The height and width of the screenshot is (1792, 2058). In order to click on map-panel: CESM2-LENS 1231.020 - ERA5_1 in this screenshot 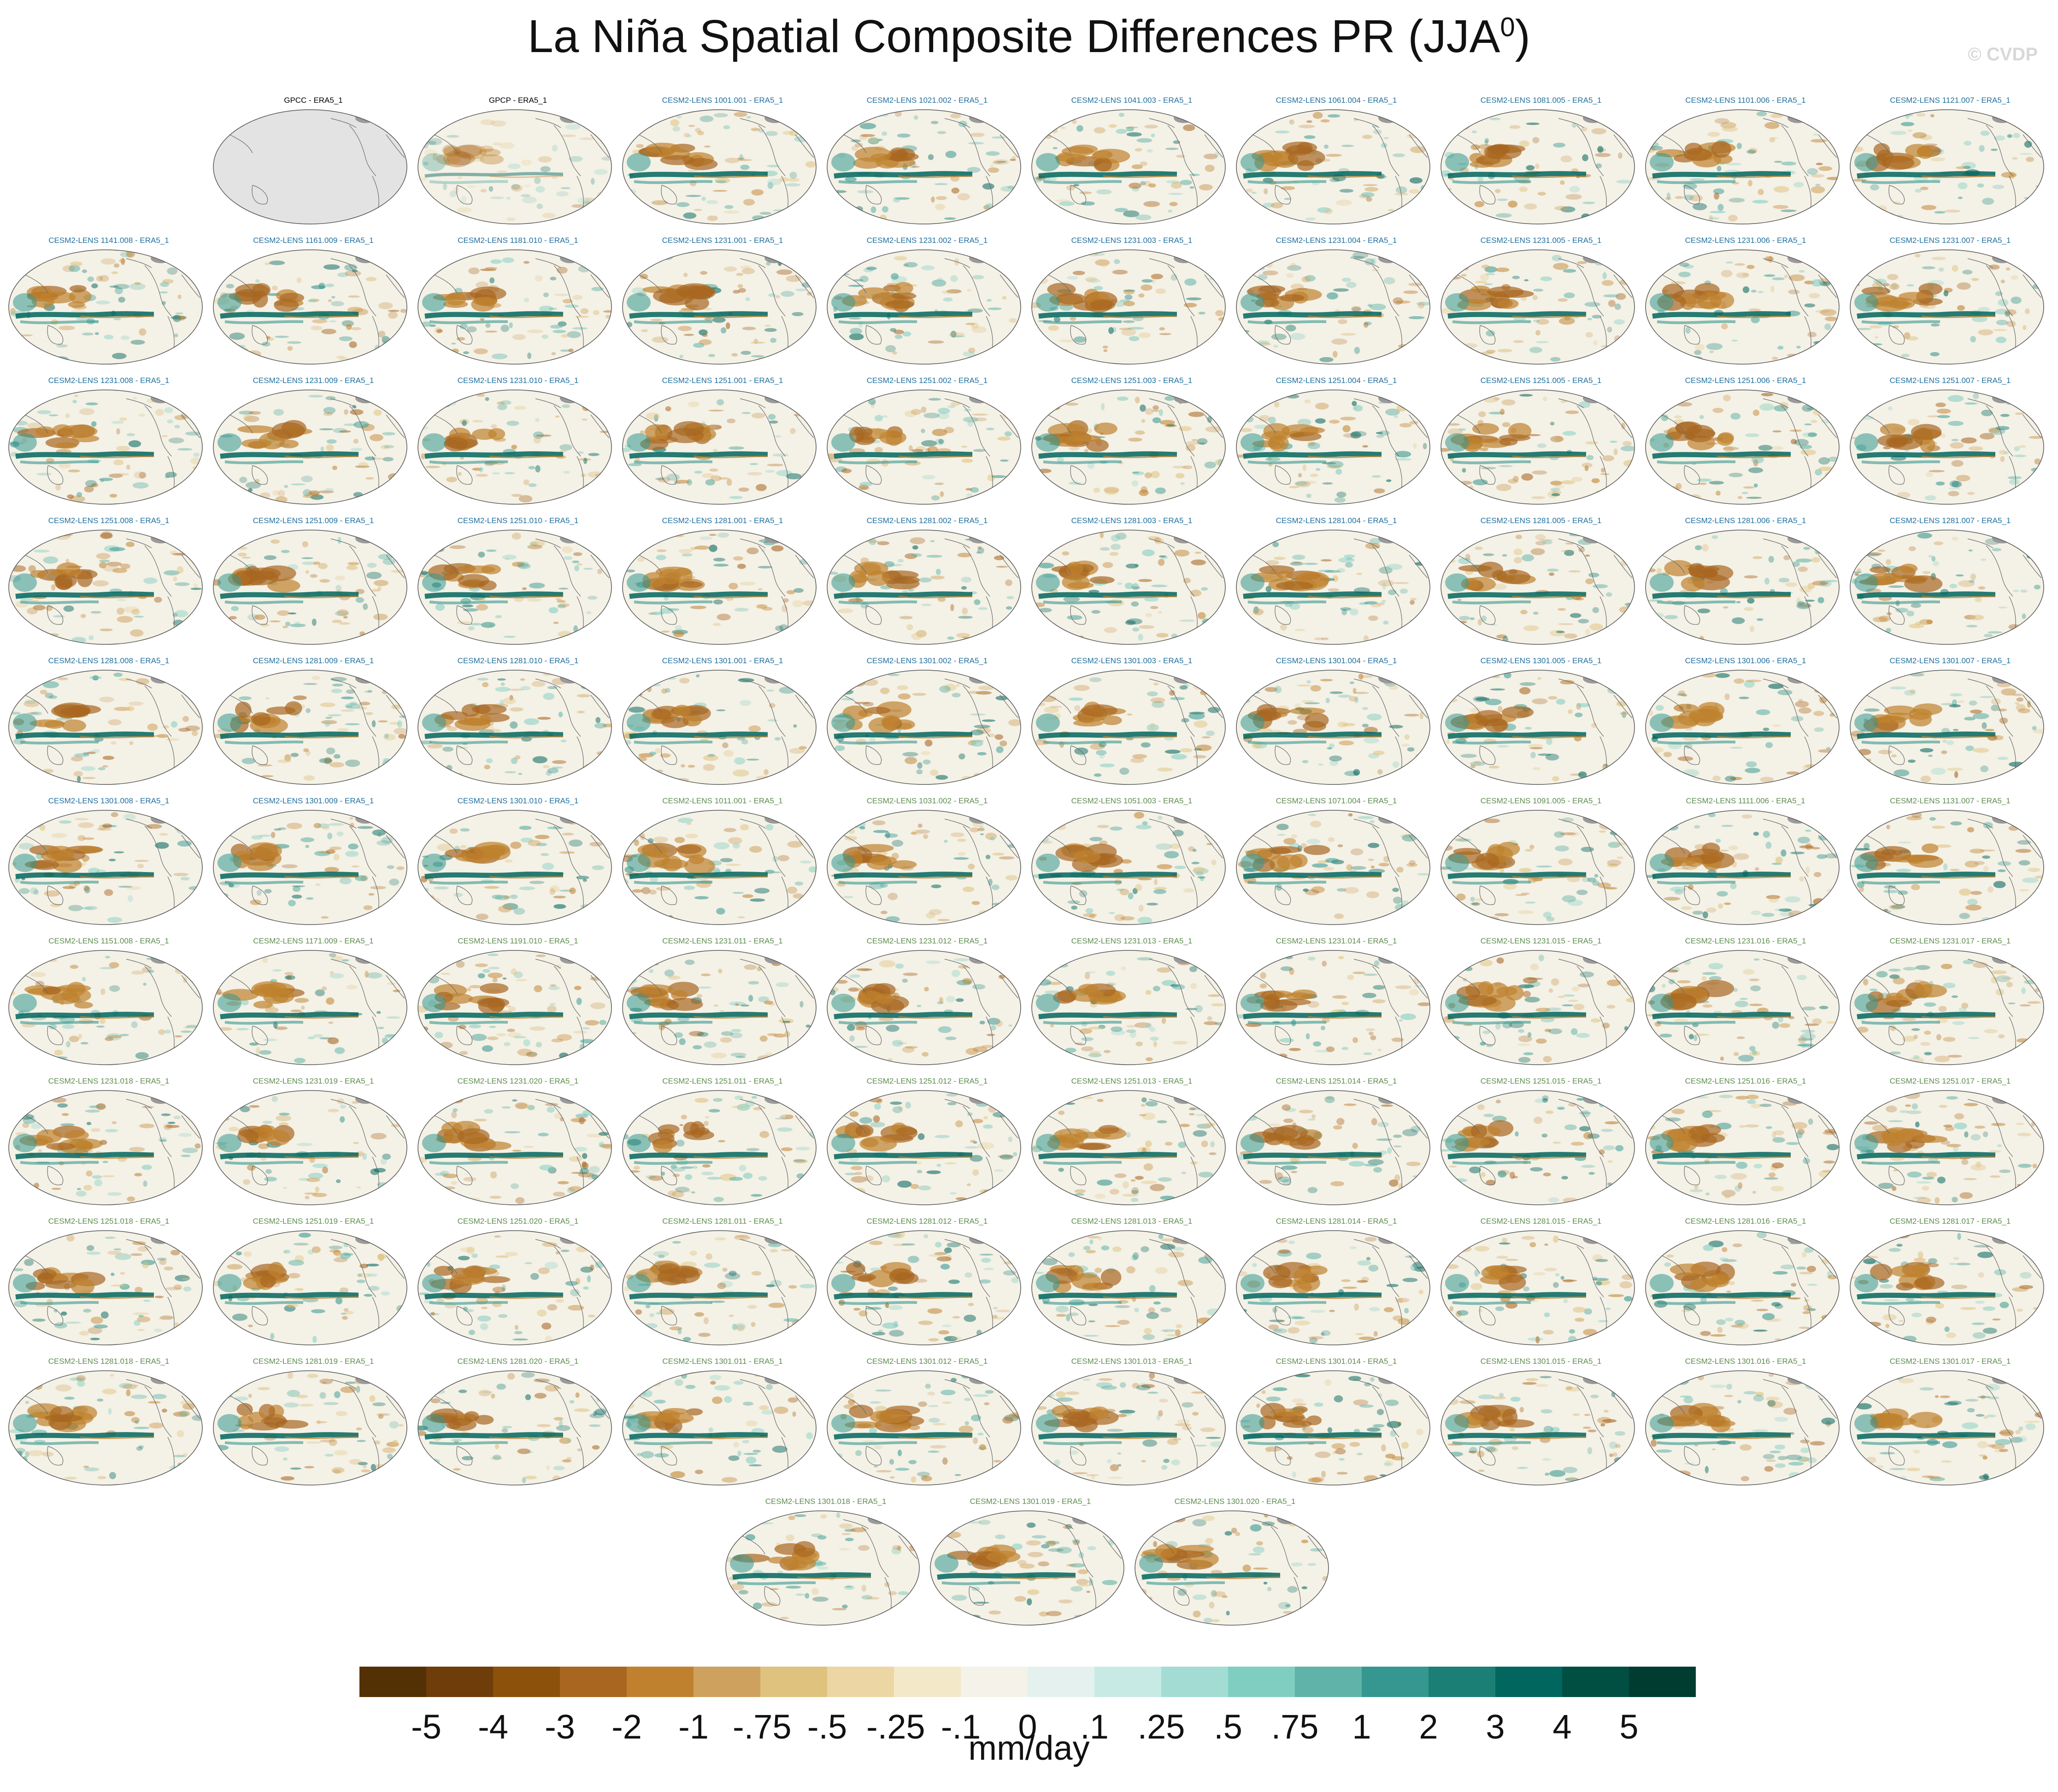, I will do `click(518, 1145)`.